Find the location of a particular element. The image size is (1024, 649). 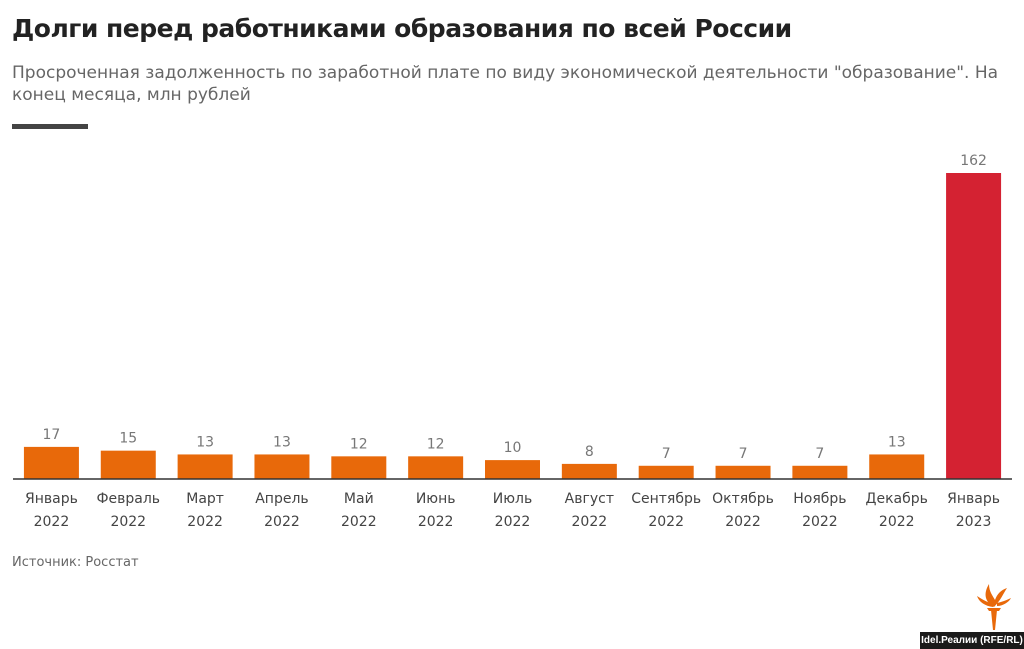

data-label: 8 is located at coordinates (589, 452).